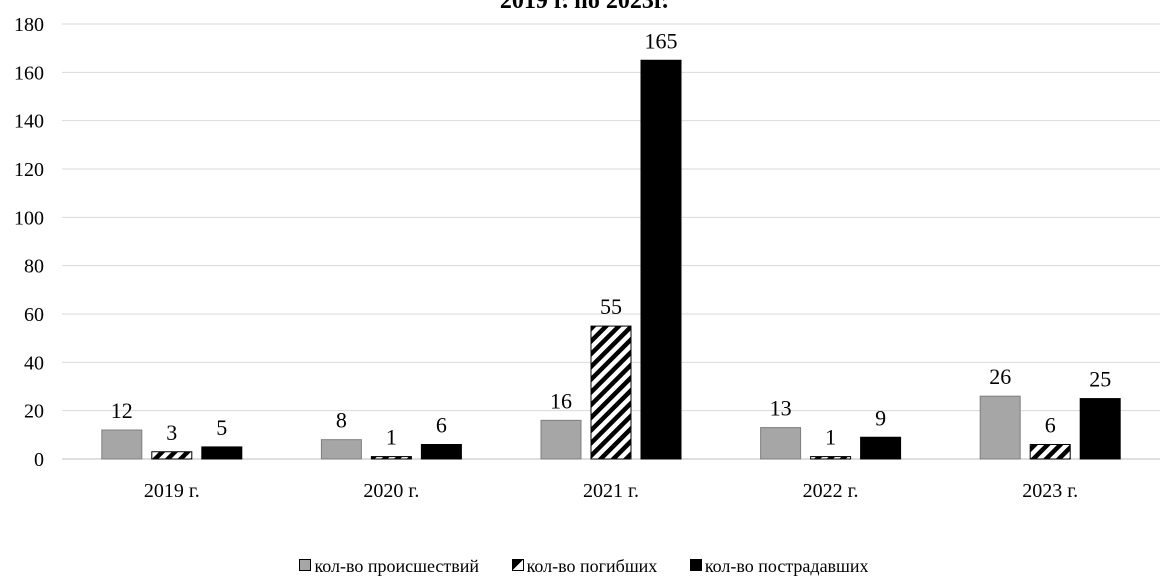 This screenshot has height=577, width=1168. I want to click on data-label: 25, so click(1100, 379).